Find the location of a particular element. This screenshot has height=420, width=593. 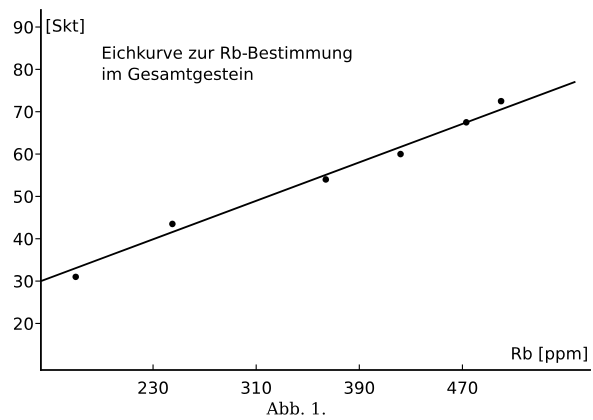

y-tick-label: 60 is located at coordinates (23, 154).